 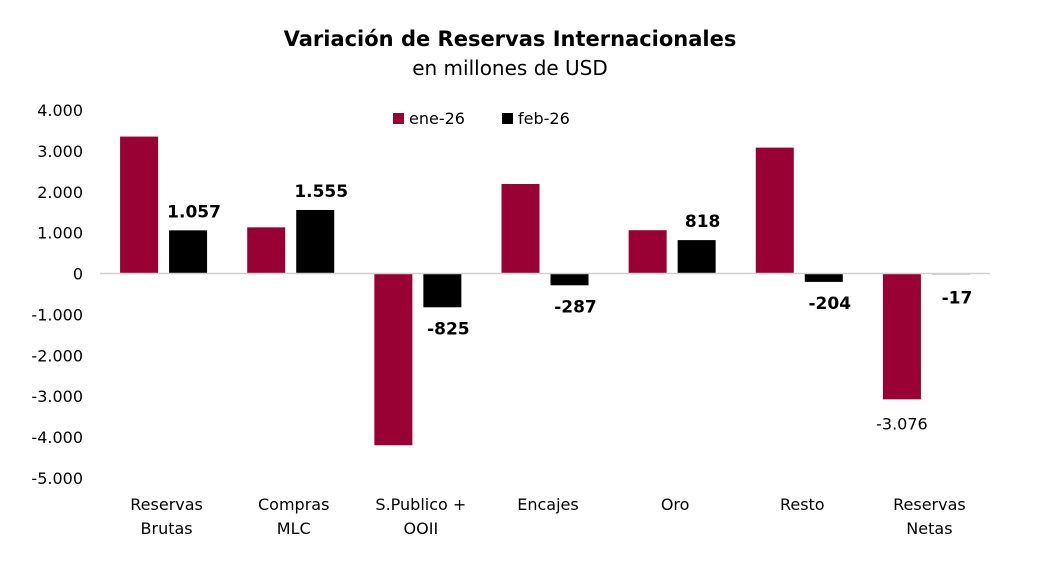 I want to click on y-tick-label: -5.000, so click(x=57, y=478).